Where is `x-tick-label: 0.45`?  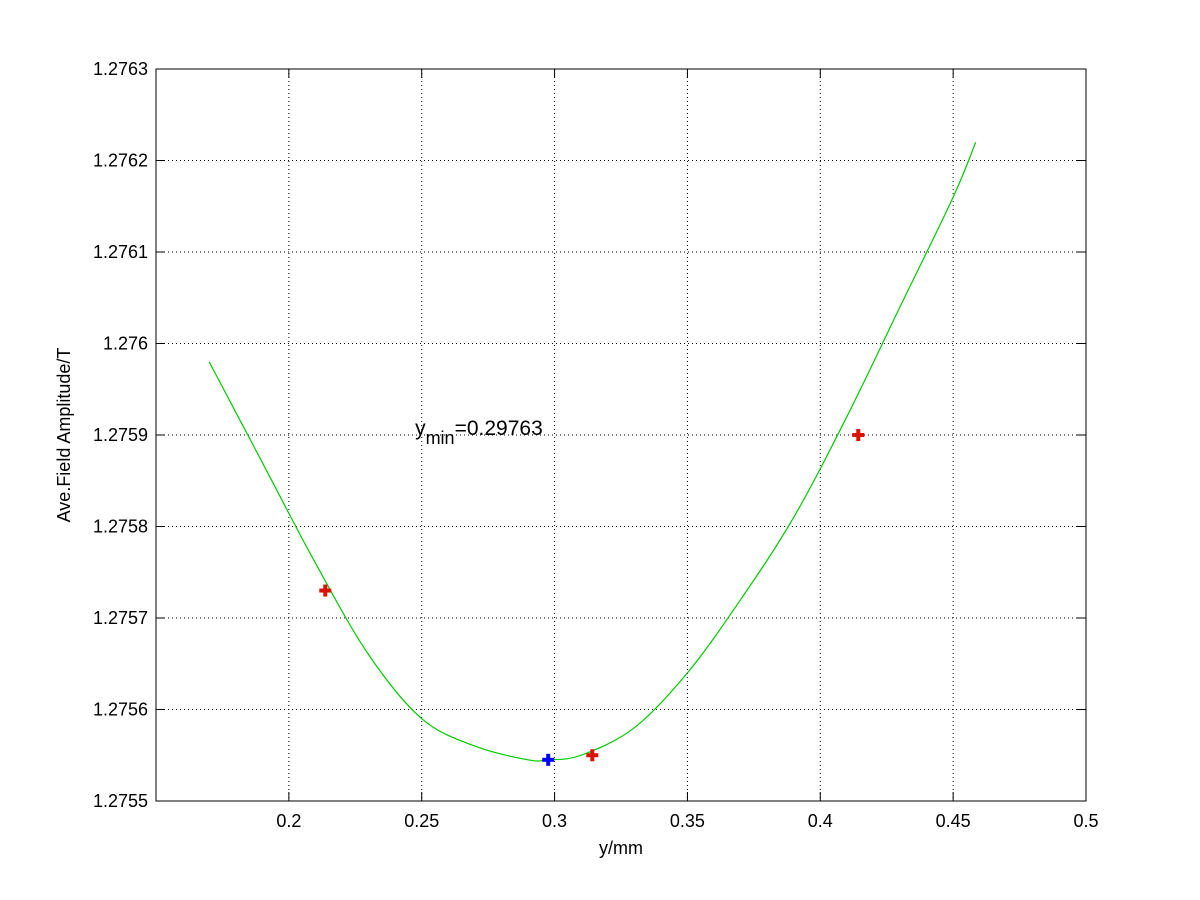 x-tick-label: 0.45 is located at coordinates (953, 821).